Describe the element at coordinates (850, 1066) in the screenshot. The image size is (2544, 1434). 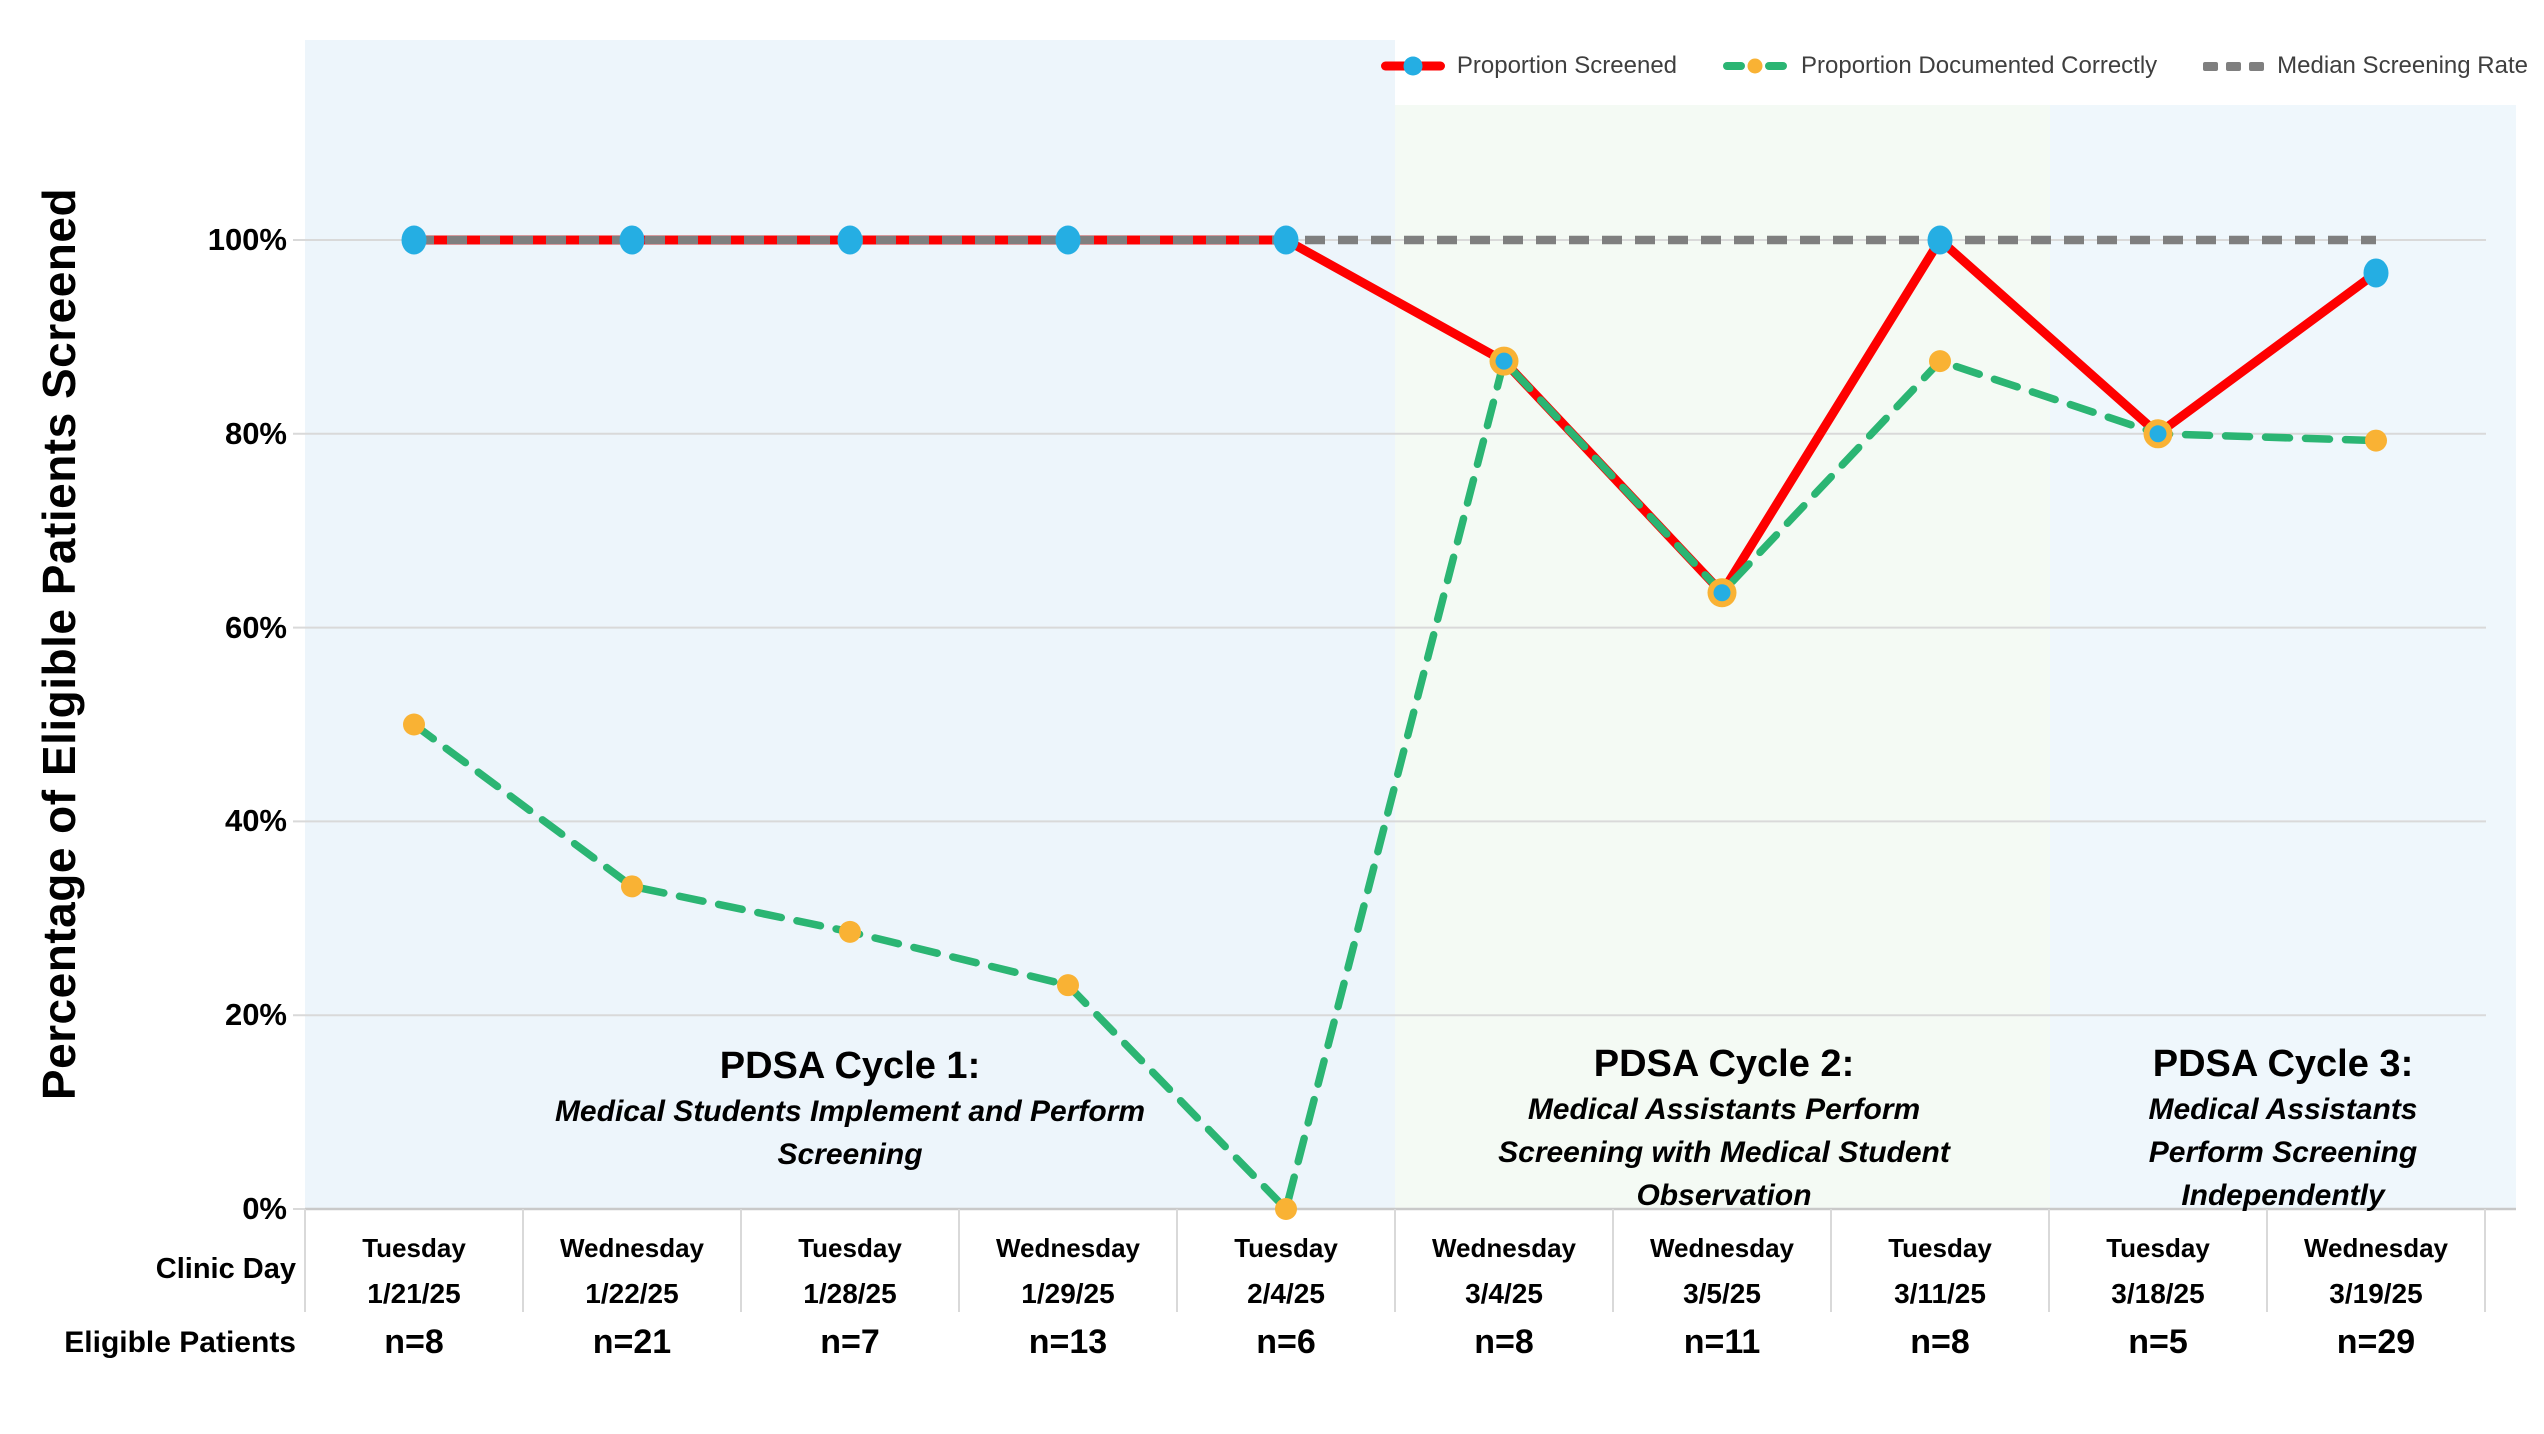
I see `pdsa-title: PDSA Cycle 1:` at that location.